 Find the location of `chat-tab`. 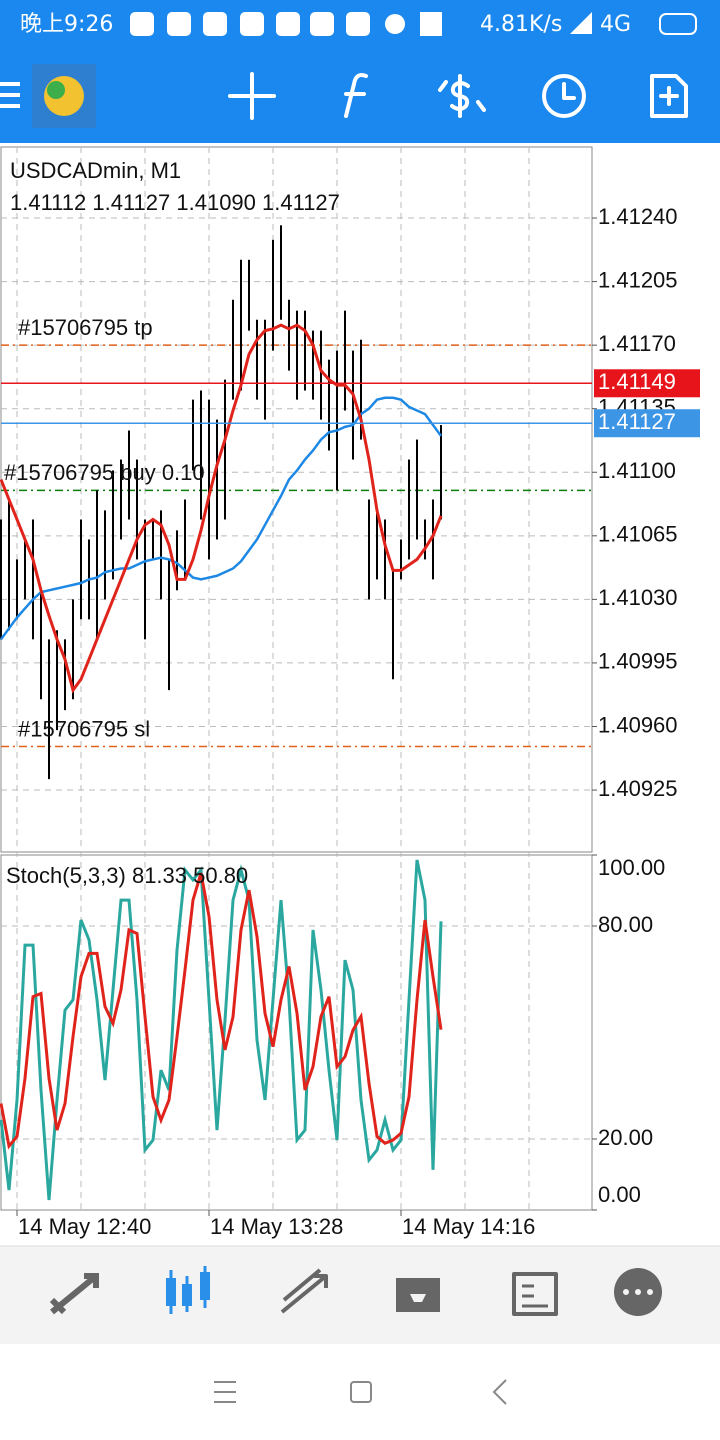

chat-tab is located at coordinates (638, 1292).